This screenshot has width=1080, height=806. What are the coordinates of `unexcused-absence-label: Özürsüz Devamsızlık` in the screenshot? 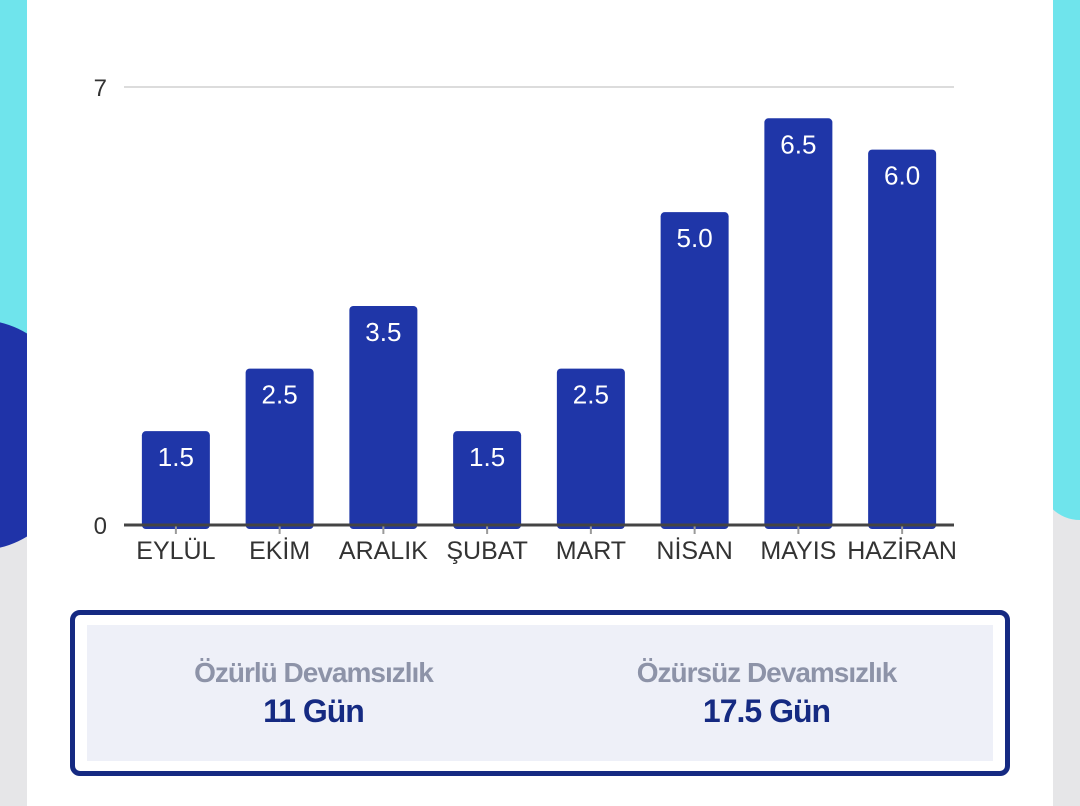 It's located at (767, 672).